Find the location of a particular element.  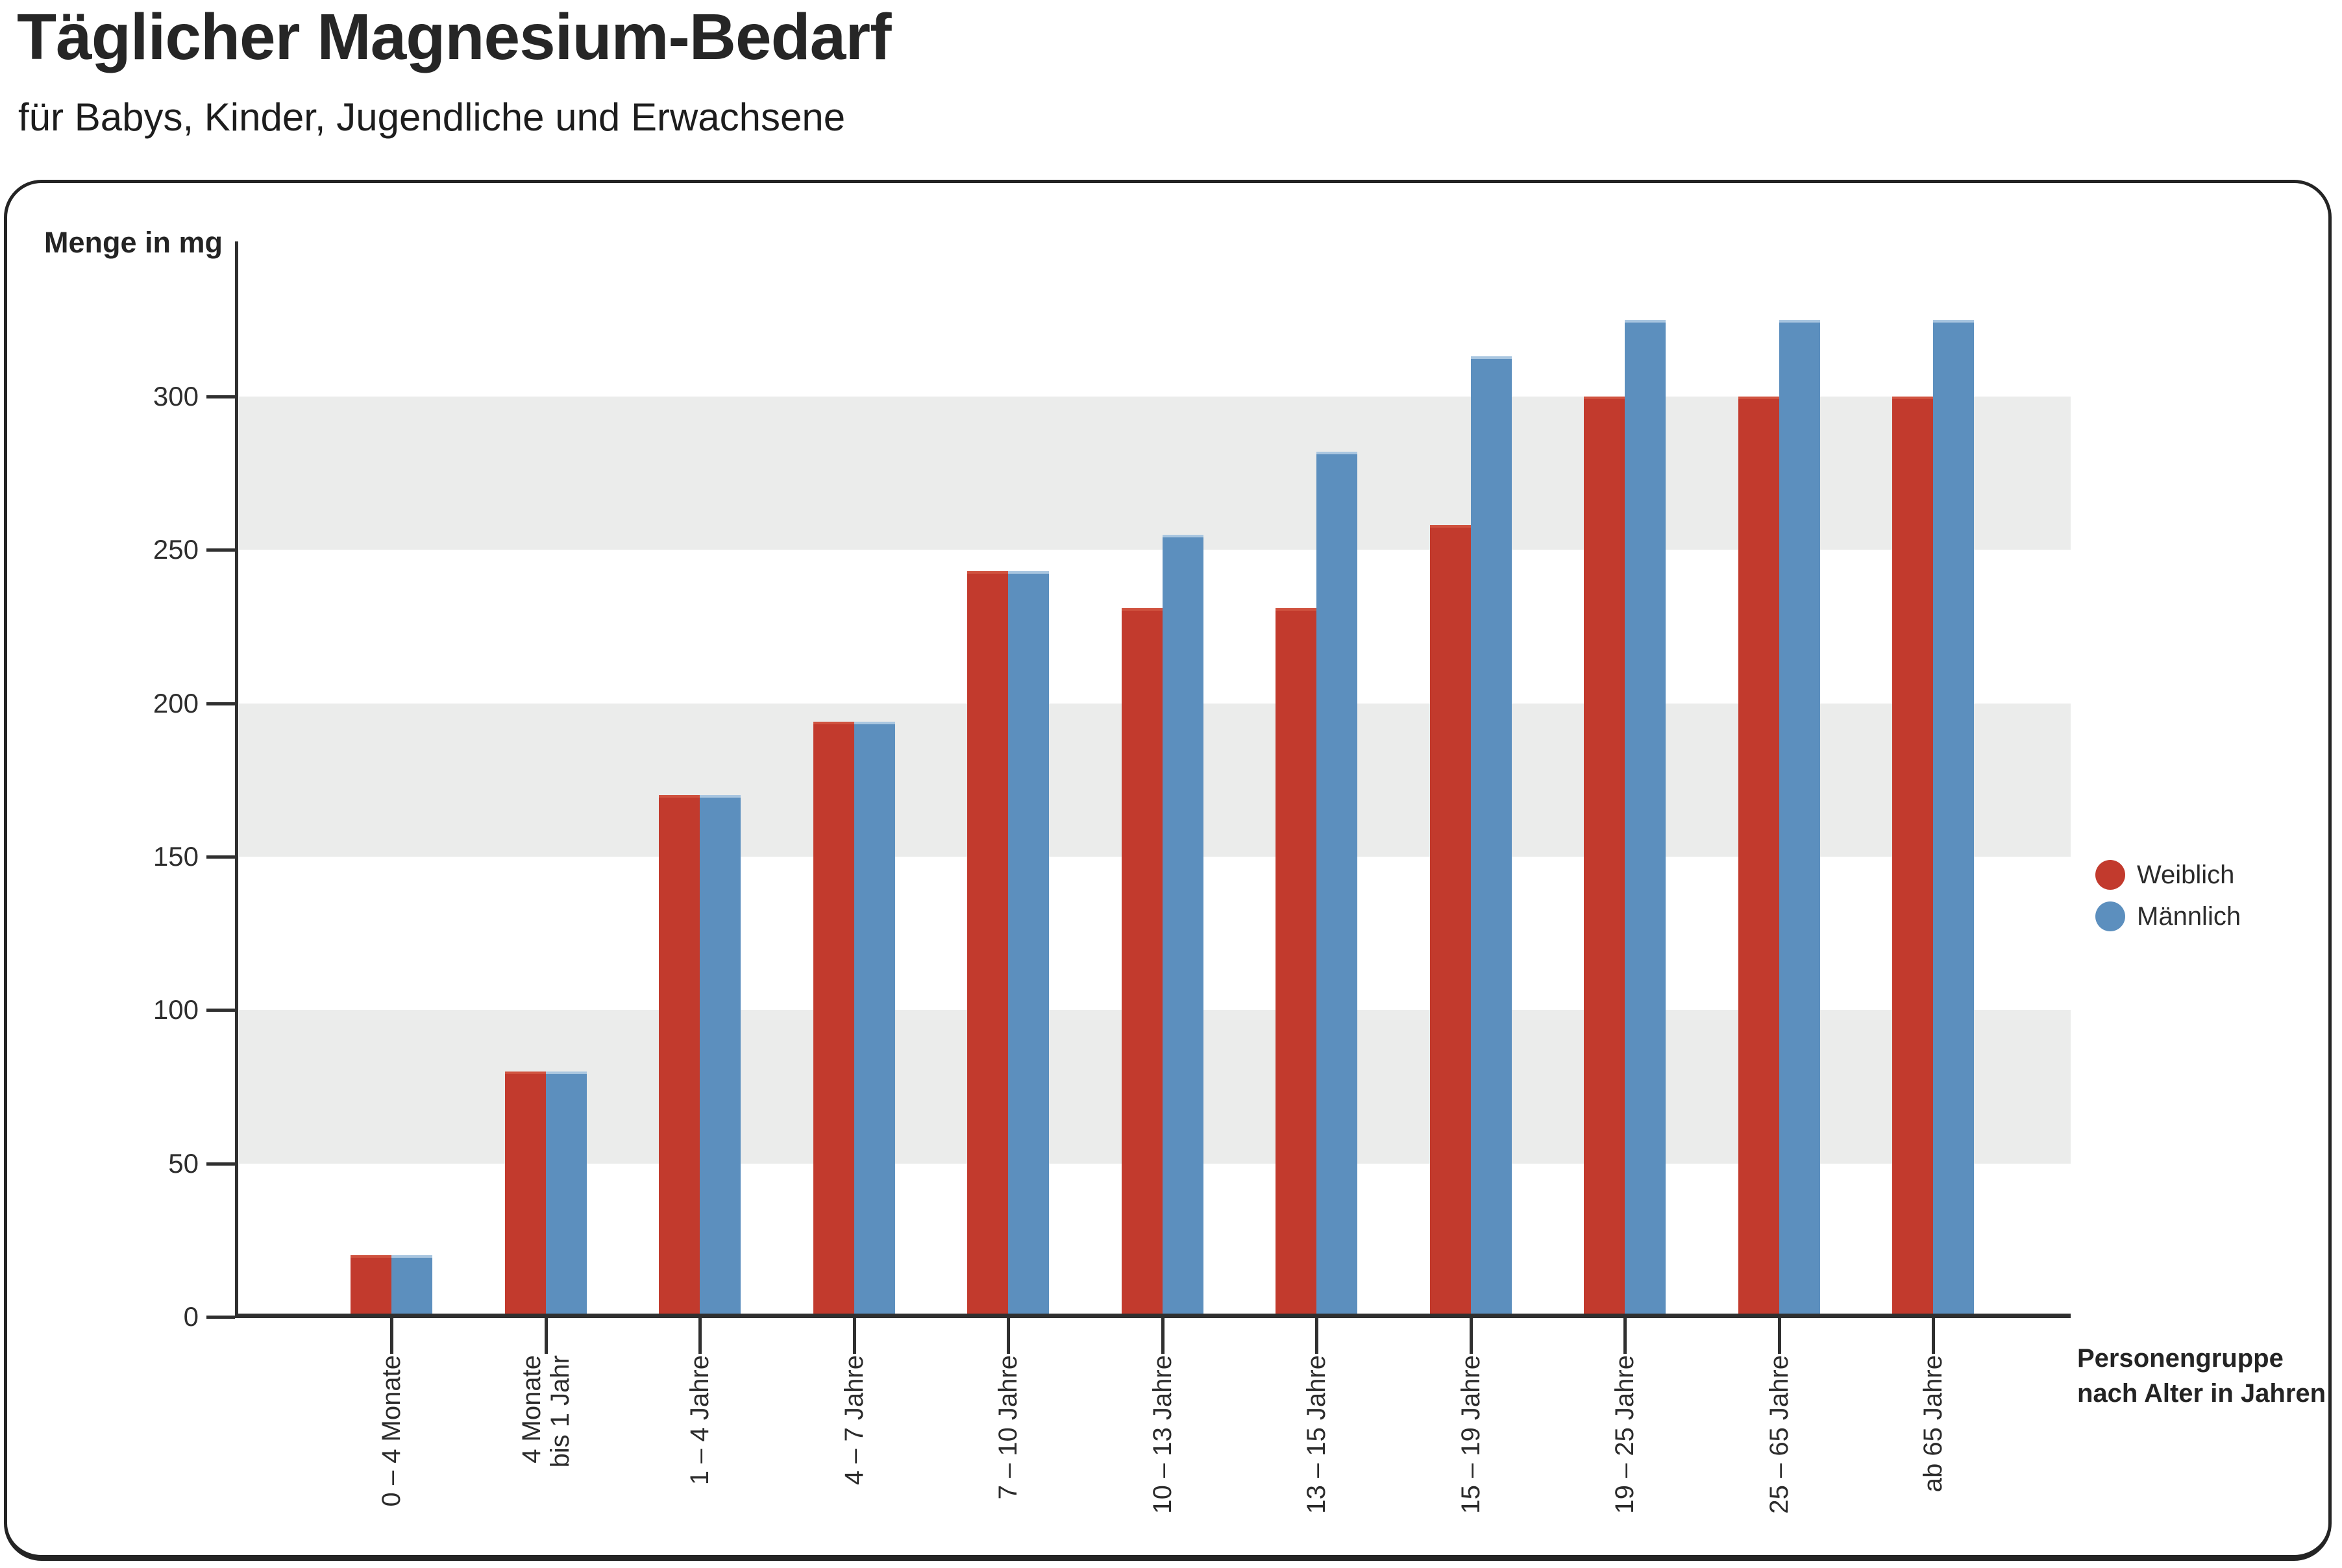

x-label-7: 15 – 19 Jahre is located at coordinates (1471, 1434).